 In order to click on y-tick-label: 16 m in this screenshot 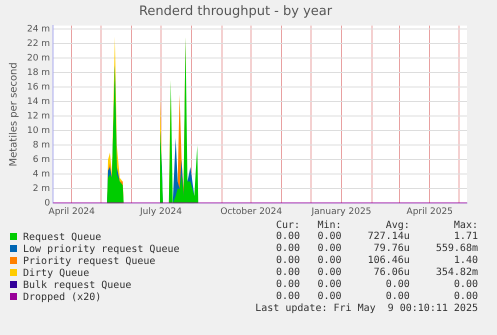, I will do `click(38, 87)`.